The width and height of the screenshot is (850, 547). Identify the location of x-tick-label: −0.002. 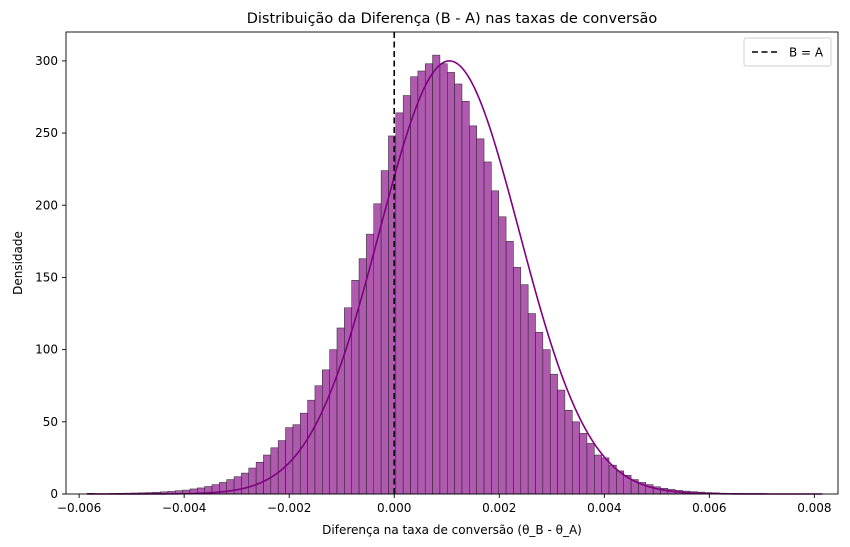
(289, 508).